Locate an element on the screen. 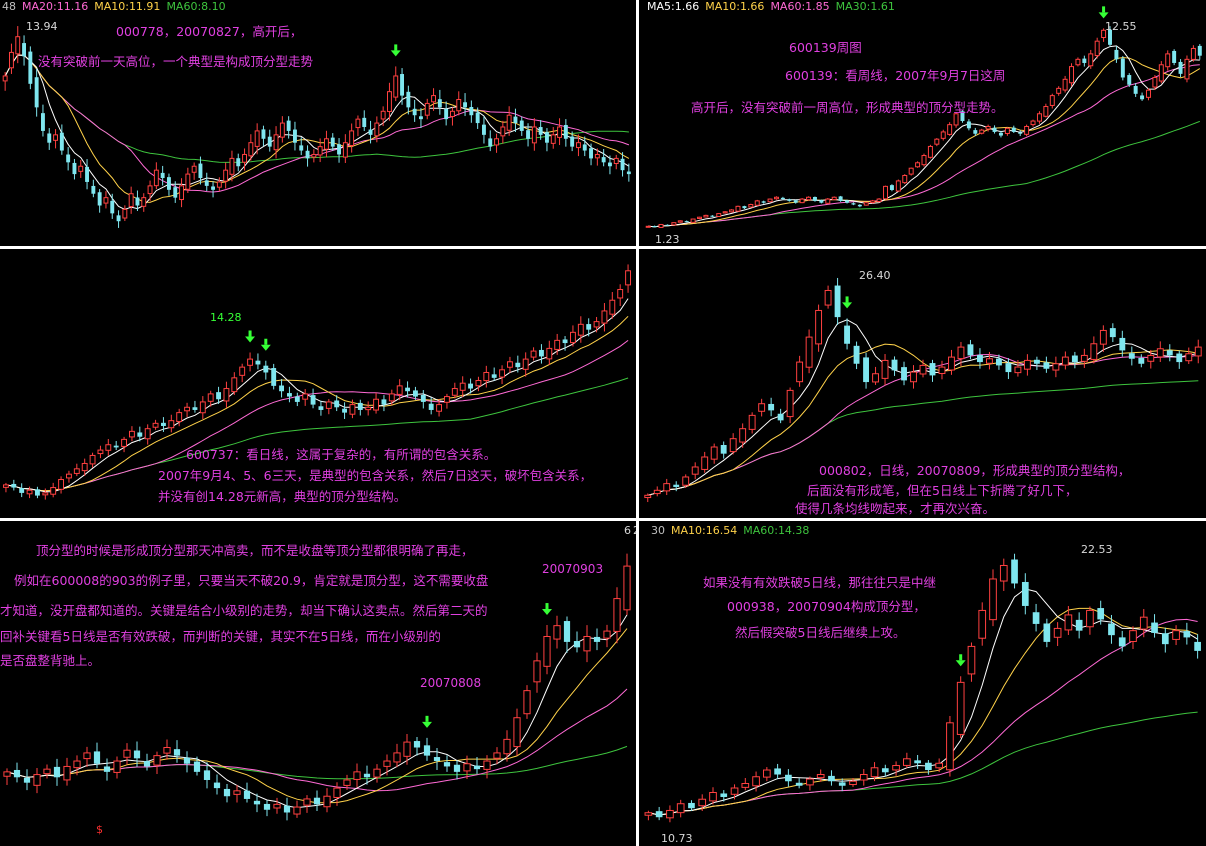  ma10-line is located at coordinates (317, 403).